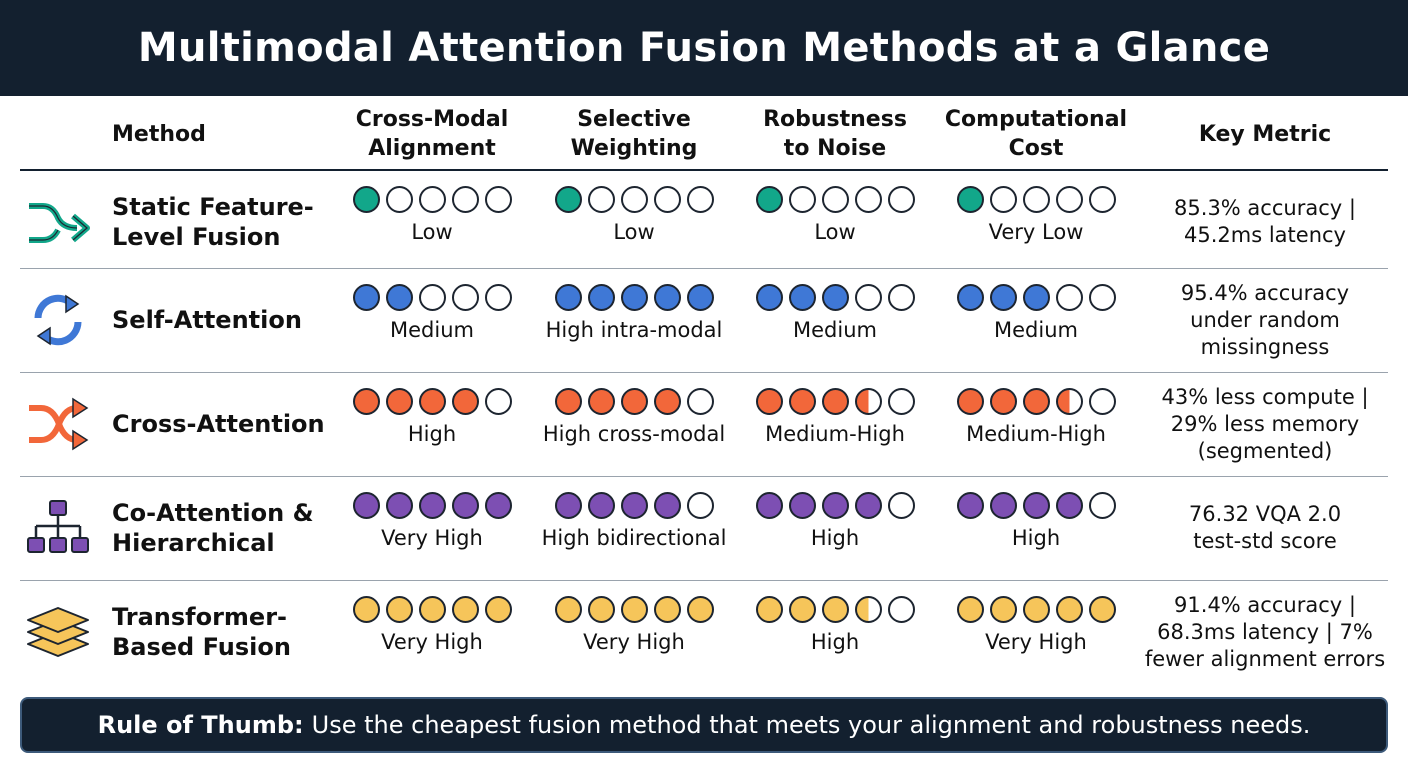 The height and width of the screenshot is (768, 1408). What do you see at coordinates (1265, 134) in the screenshot?
I see `header-metric: Key Metric` at bounding box center [1265, 134].